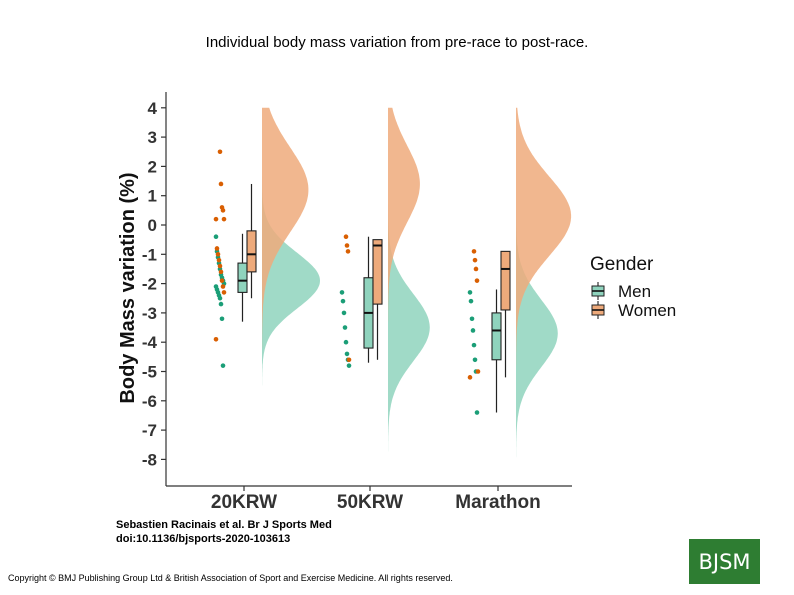 Image resolution: width=794 pixels, height=595 pixels. I want to click on y-tick-label: -3, so click(149, 313).